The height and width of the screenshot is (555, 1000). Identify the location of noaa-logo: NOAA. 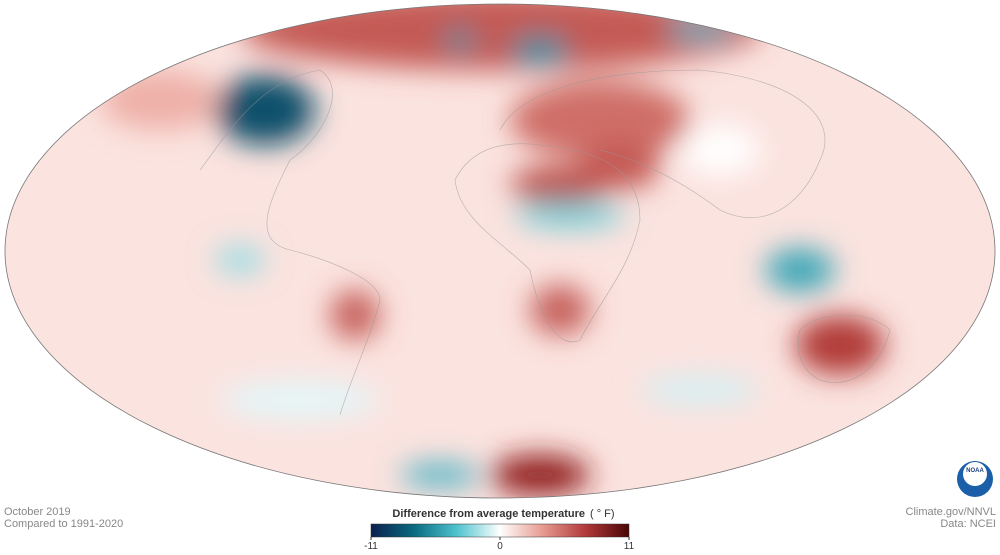
(975, 479).